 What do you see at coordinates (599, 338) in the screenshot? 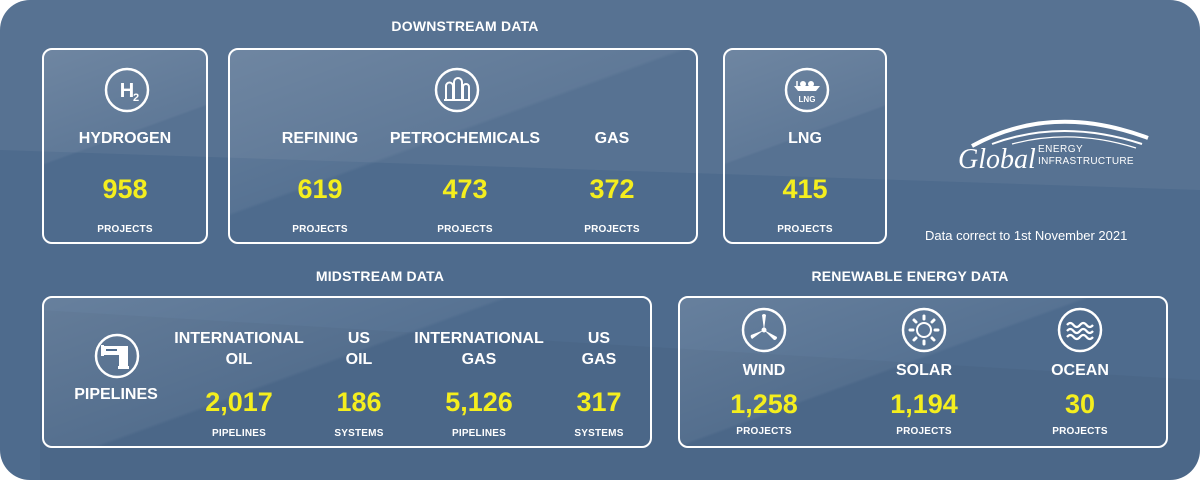
I see `us-gas-label-line1: US` at bounding box center [599, 338].